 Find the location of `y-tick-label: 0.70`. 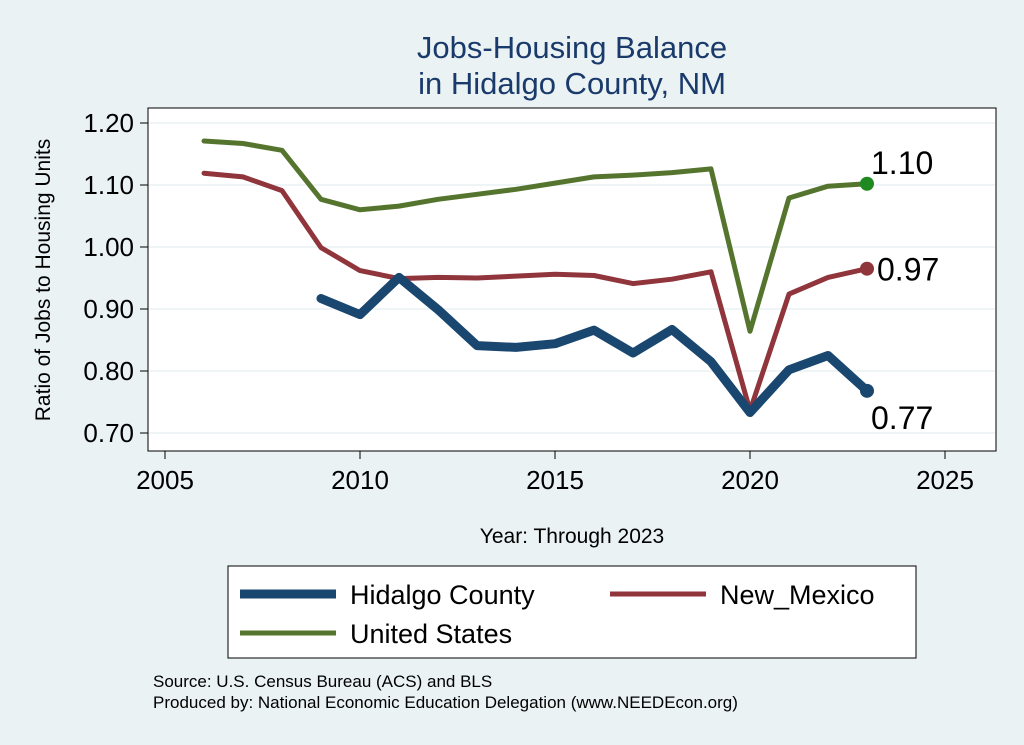

y-tick-label: 0.70 is located at coordinates (108, 433).